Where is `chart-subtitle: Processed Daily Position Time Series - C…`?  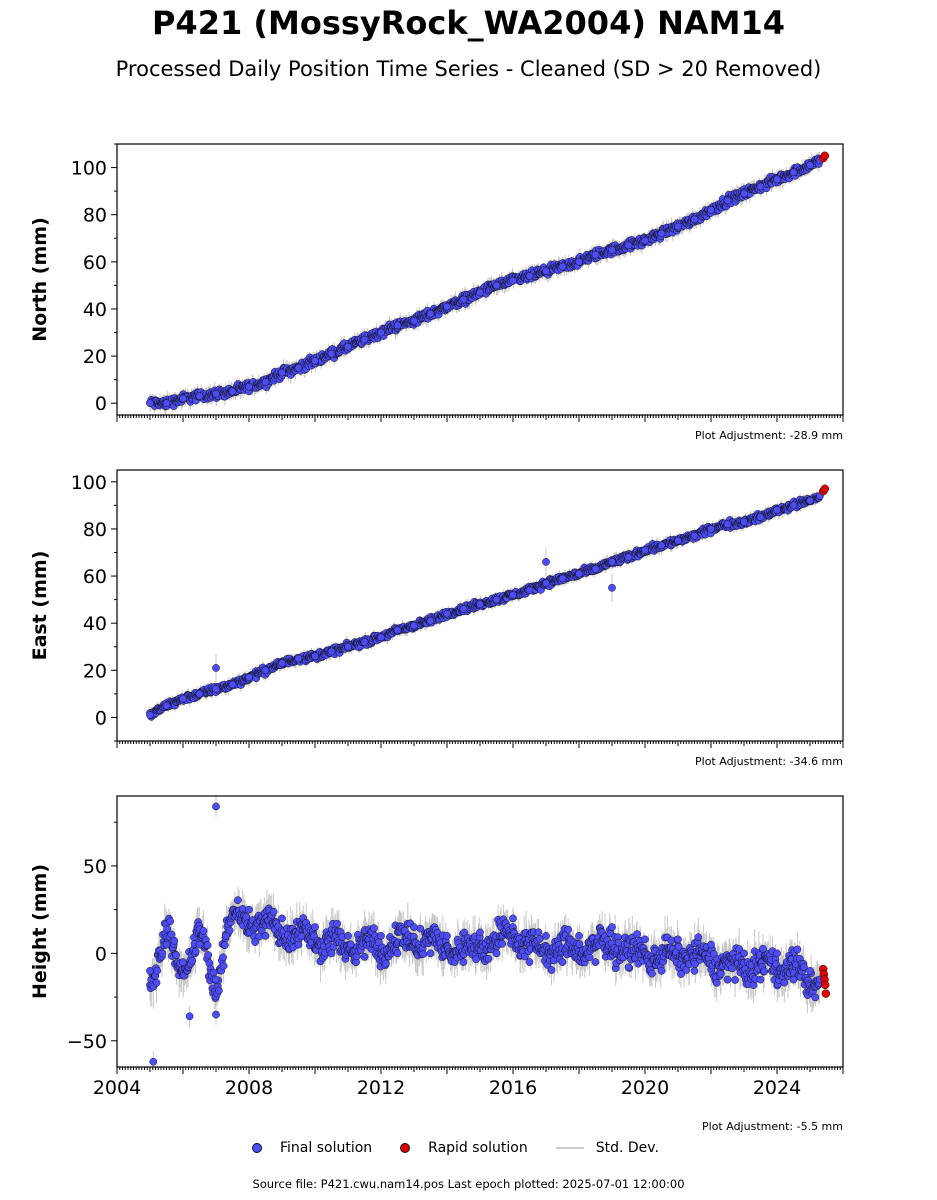 chart-subtitle: Processed Daily Position Time Series - C… is located at coordinates (468, 69).